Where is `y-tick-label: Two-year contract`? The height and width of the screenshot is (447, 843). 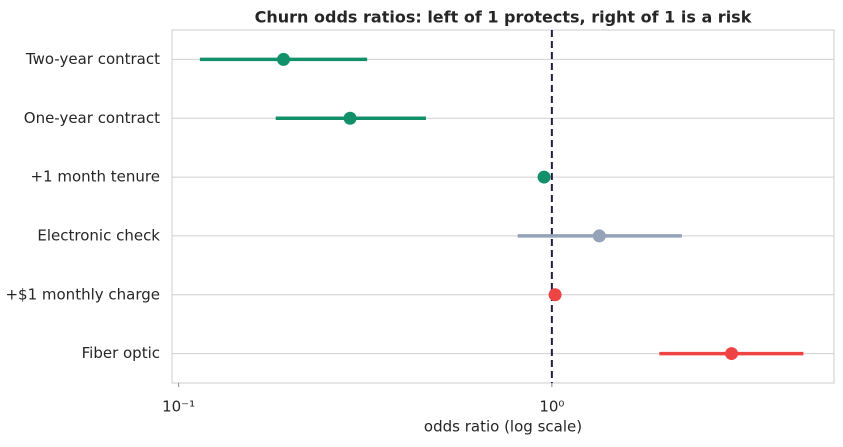
y-tick-label: Two-year contract is located at coordinates (92, 59).